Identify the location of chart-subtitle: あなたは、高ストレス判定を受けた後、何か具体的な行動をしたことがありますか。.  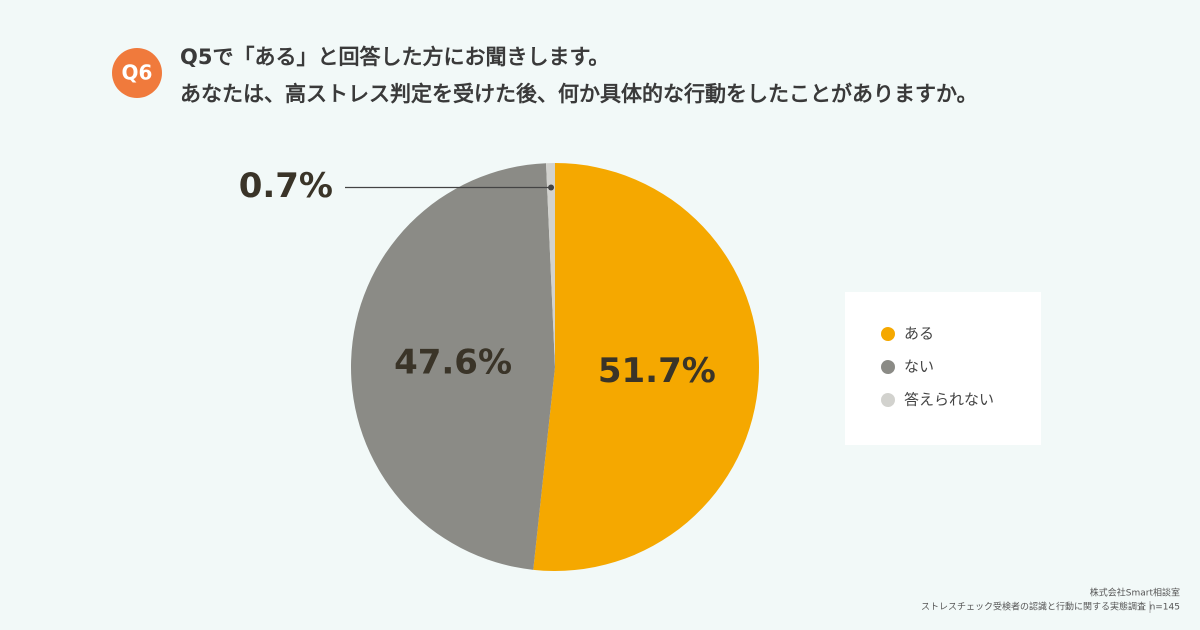
(579, 94).